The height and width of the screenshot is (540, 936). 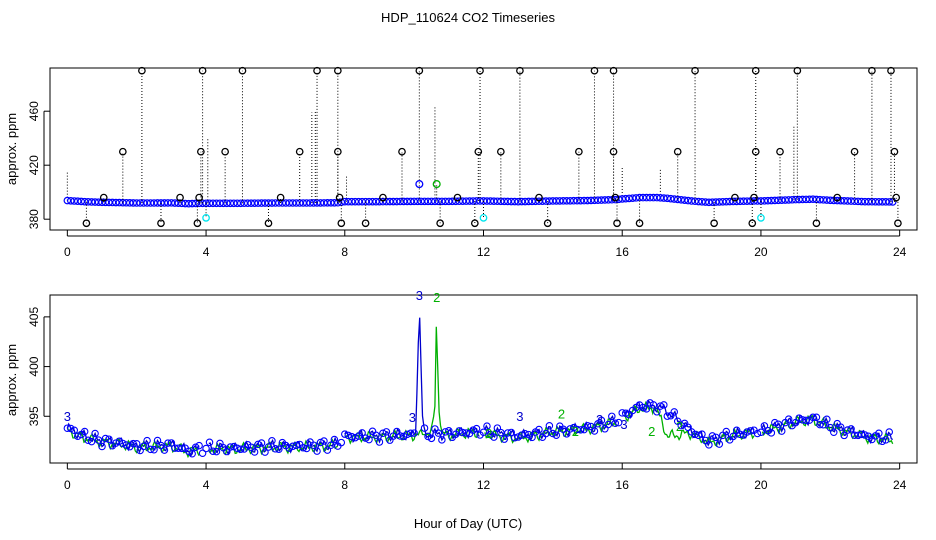 I want to click on y-tick-label: 420, so click(x=34, y=165).